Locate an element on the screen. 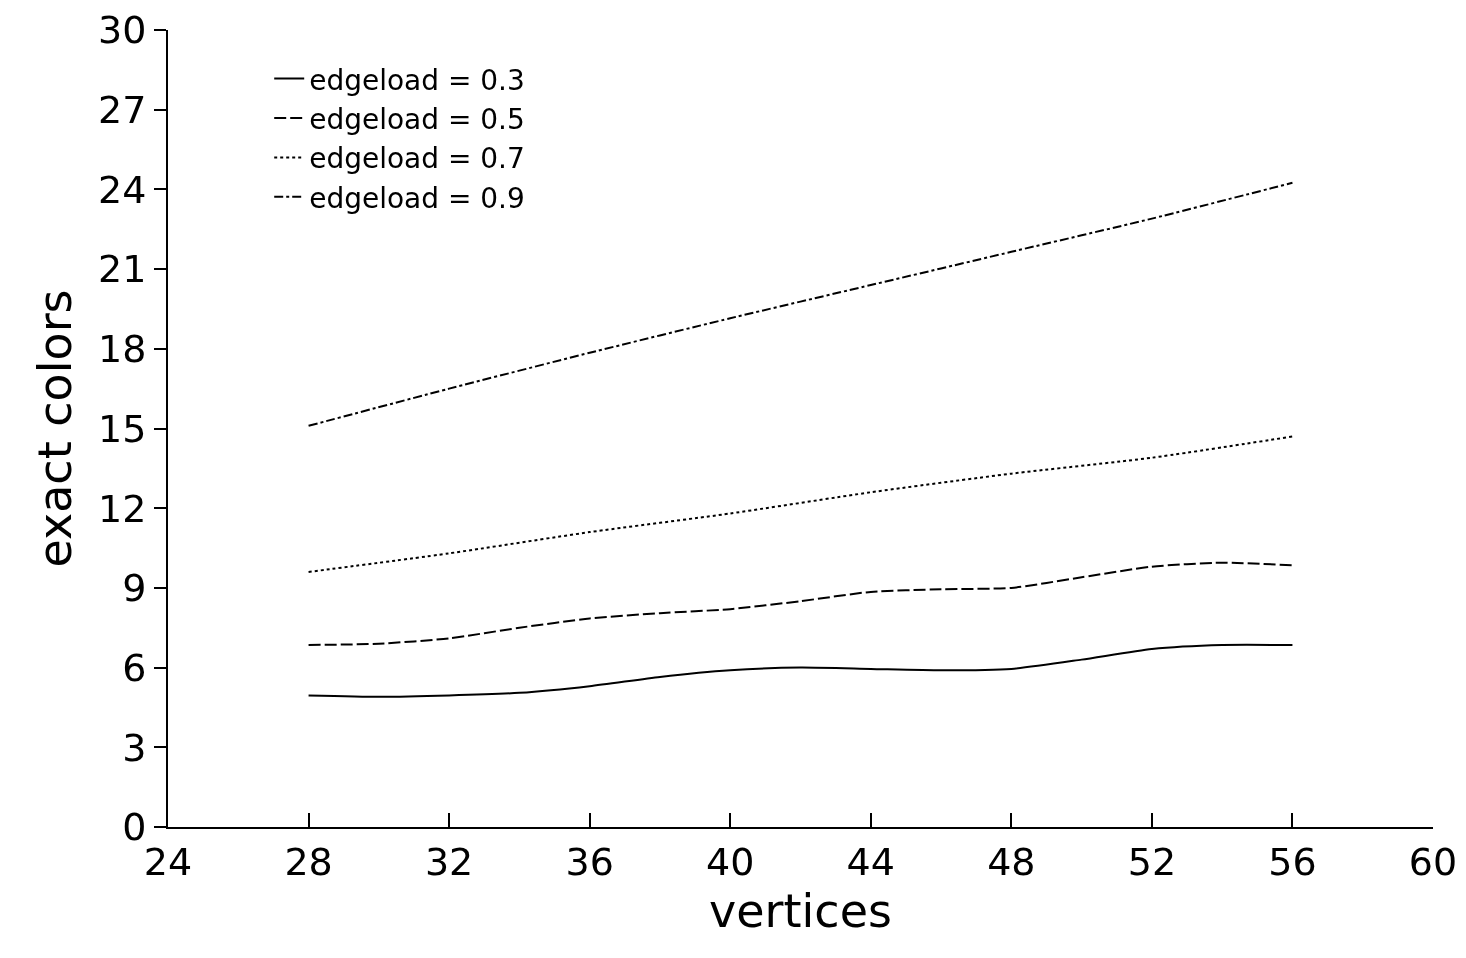 This screenshot has height=958, width=1466. y-tick-label: 30 is located at coordinates (122, 30).